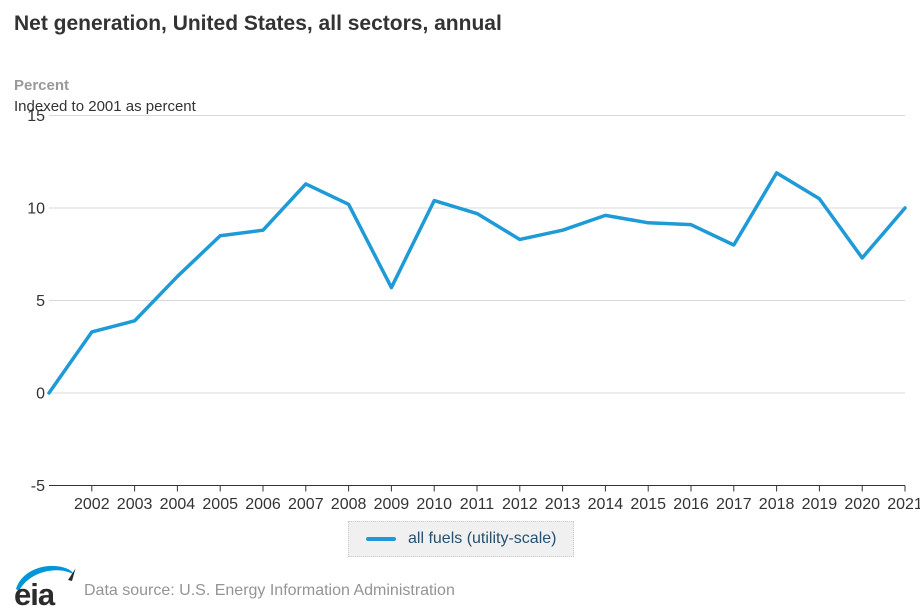 This screenshot has height=613, width=920. What do you see at coordinates (903, 504) in the screenshot?
I see `x-tick-label: 2021` at bounding box center [903, 504].